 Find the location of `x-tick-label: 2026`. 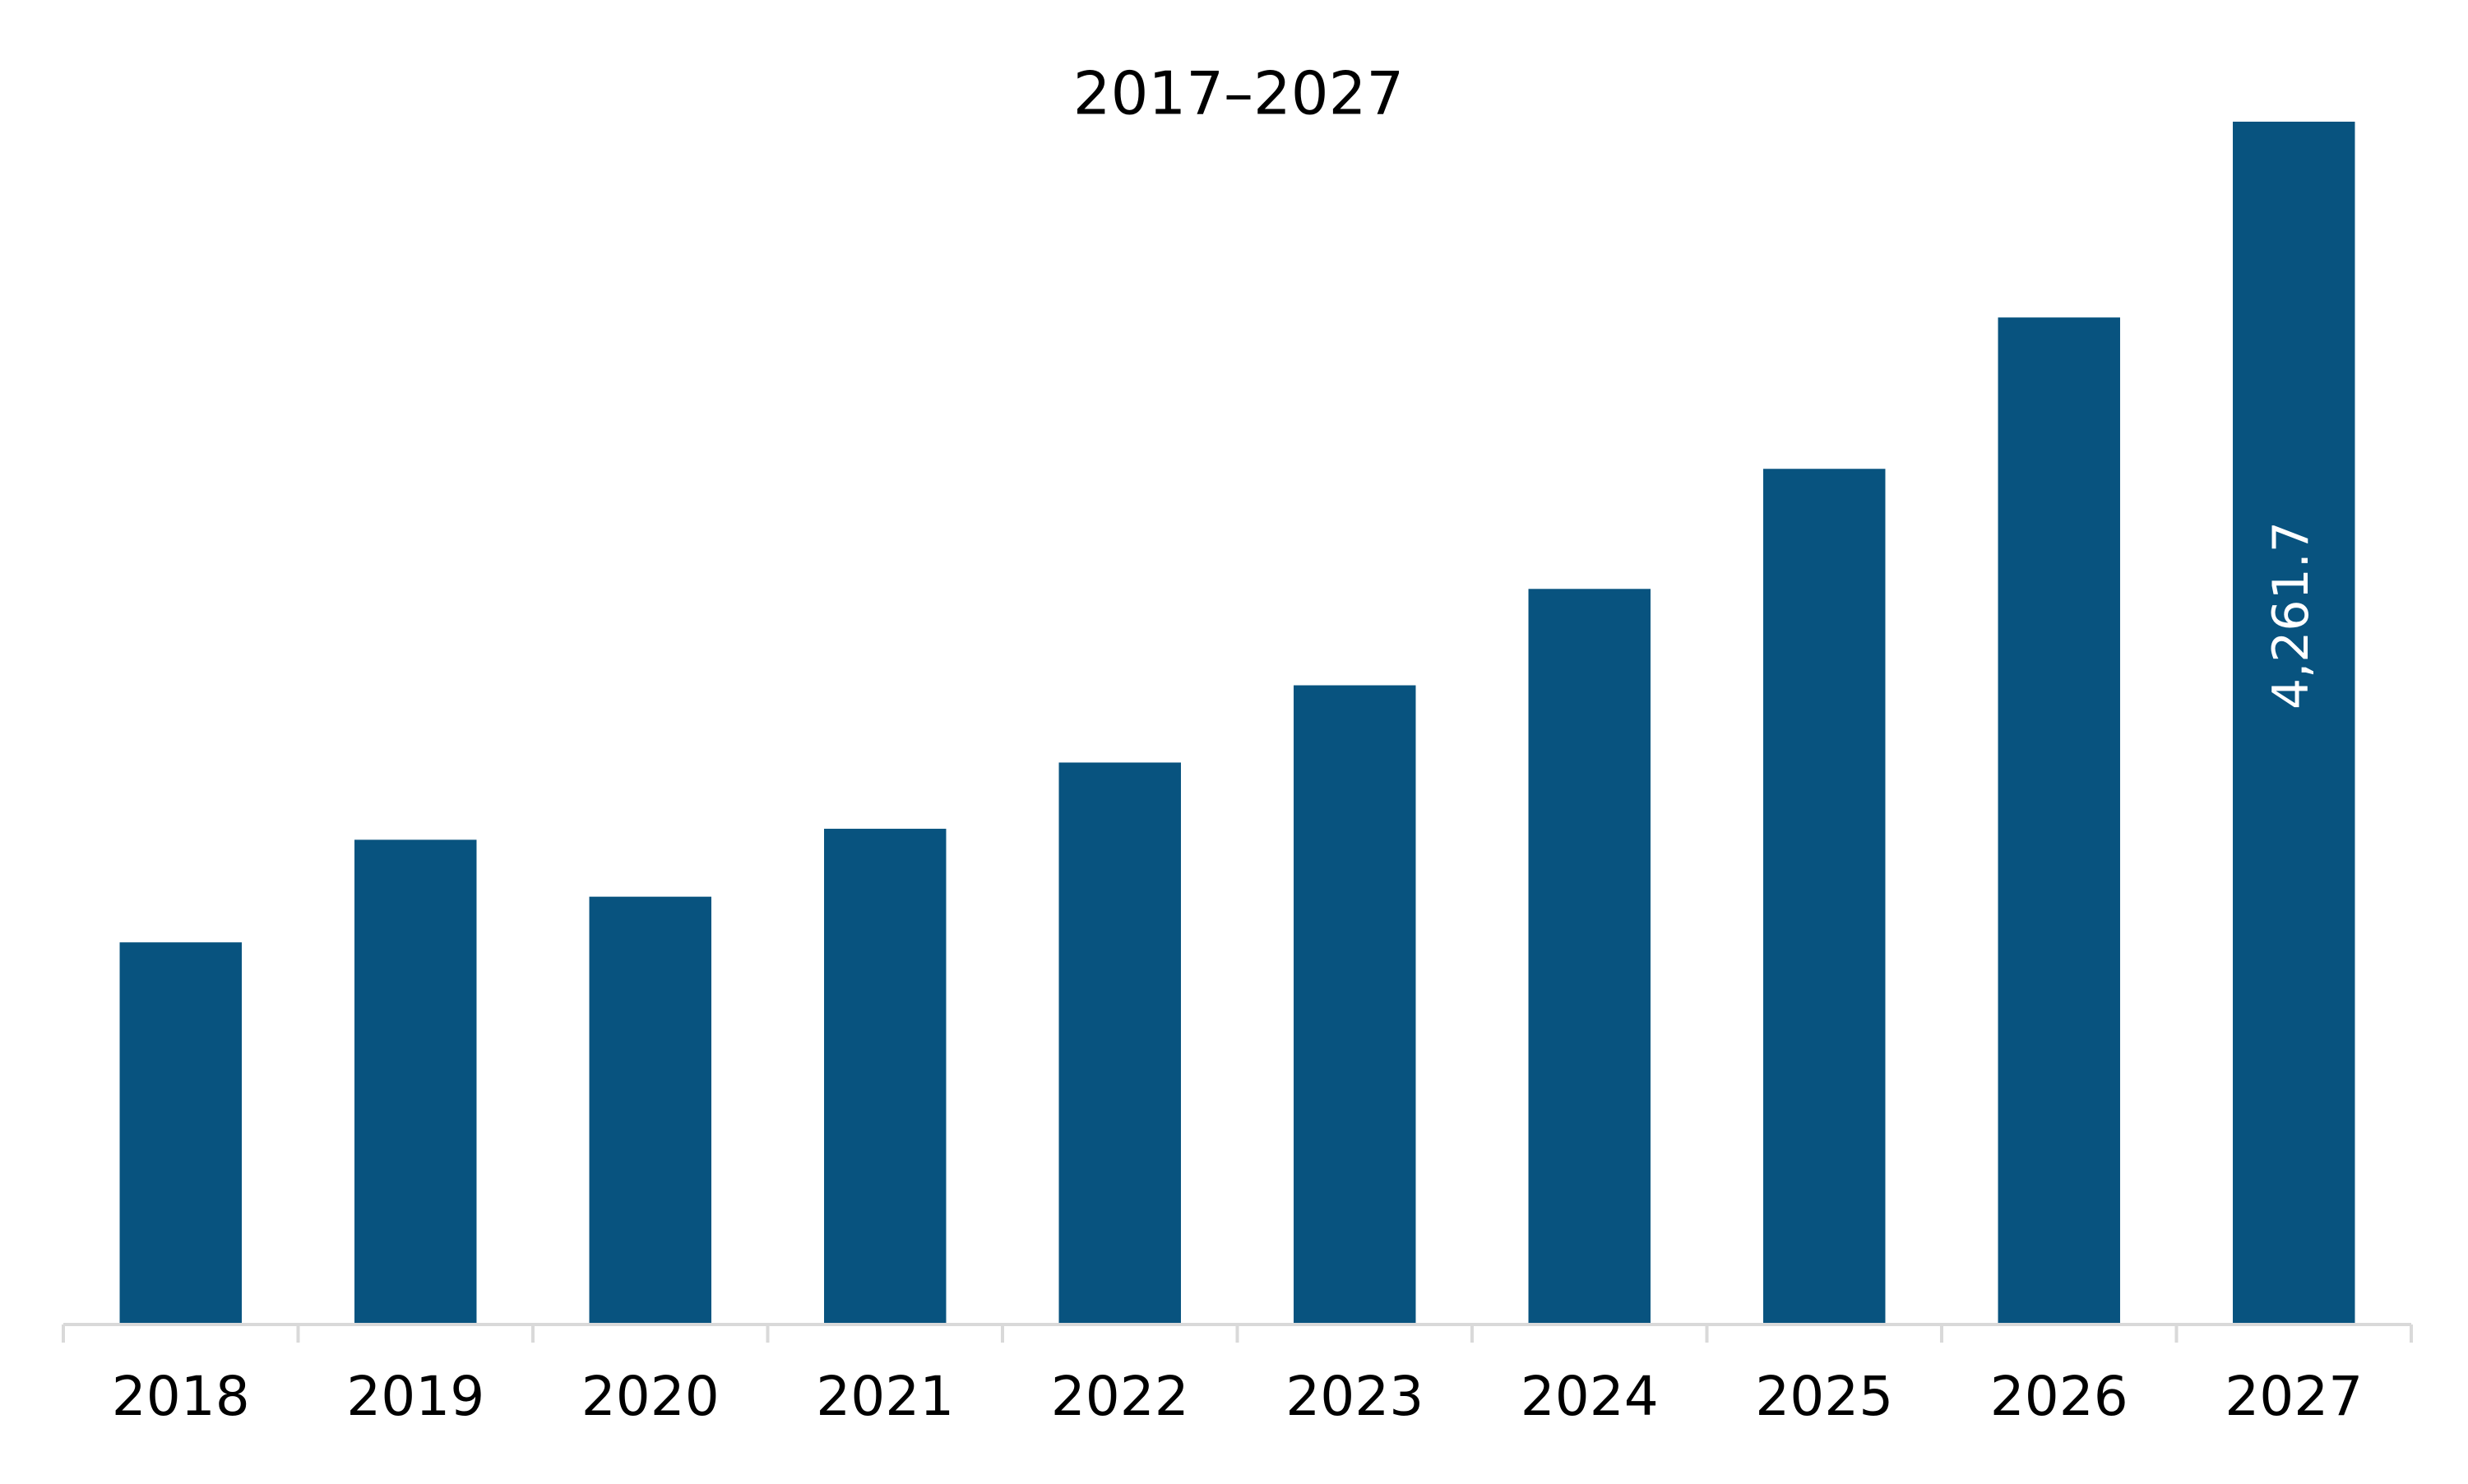

x-tick-label: 2026 is located at coordinates (2059, 1397).